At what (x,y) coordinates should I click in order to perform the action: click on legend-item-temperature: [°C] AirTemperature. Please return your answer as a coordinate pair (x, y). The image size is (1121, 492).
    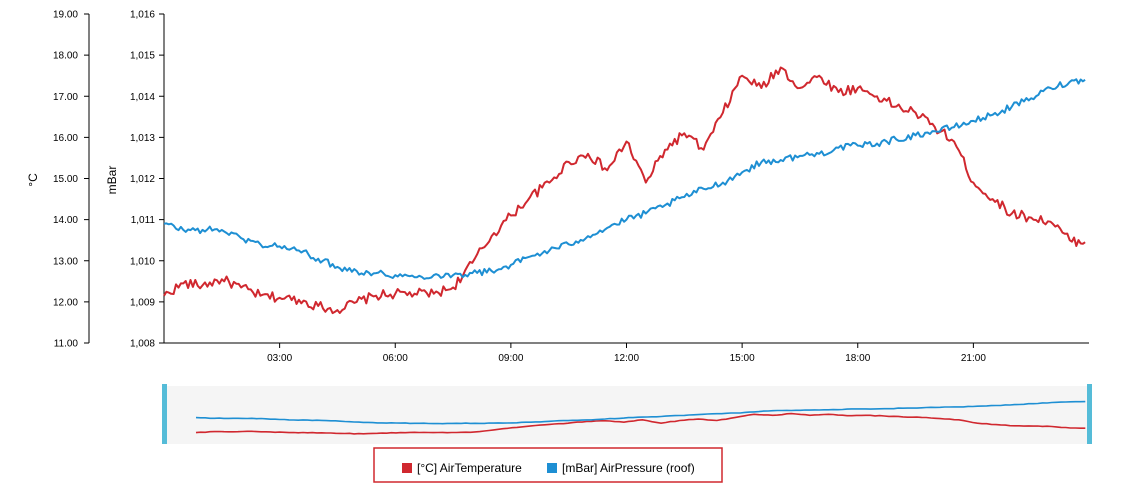
    Looking at the image, I should click on (462, 468).